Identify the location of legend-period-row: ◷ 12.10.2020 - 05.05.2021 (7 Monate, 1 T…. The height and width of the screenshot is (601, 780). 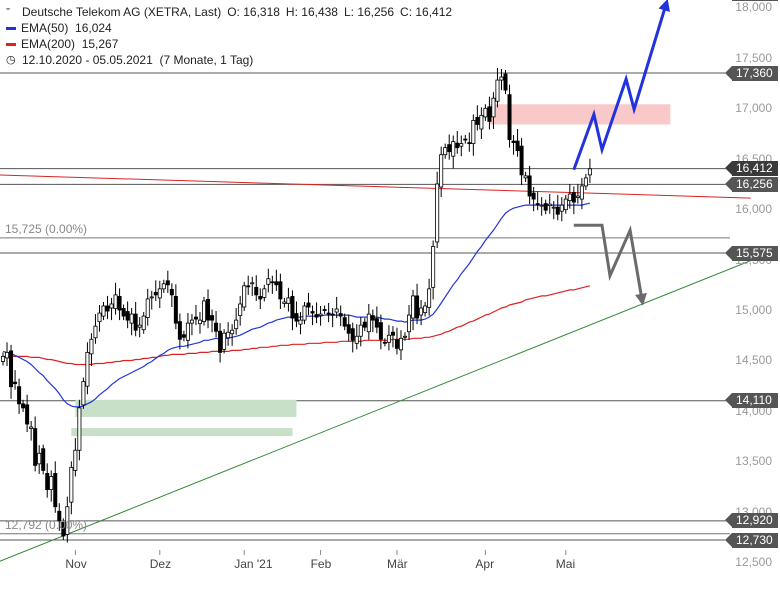
(229, 60).